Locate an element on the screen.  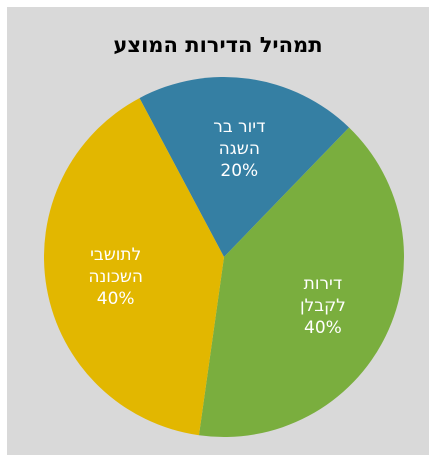
slice-category-label: השכונה is located at coordinates (115, 277).